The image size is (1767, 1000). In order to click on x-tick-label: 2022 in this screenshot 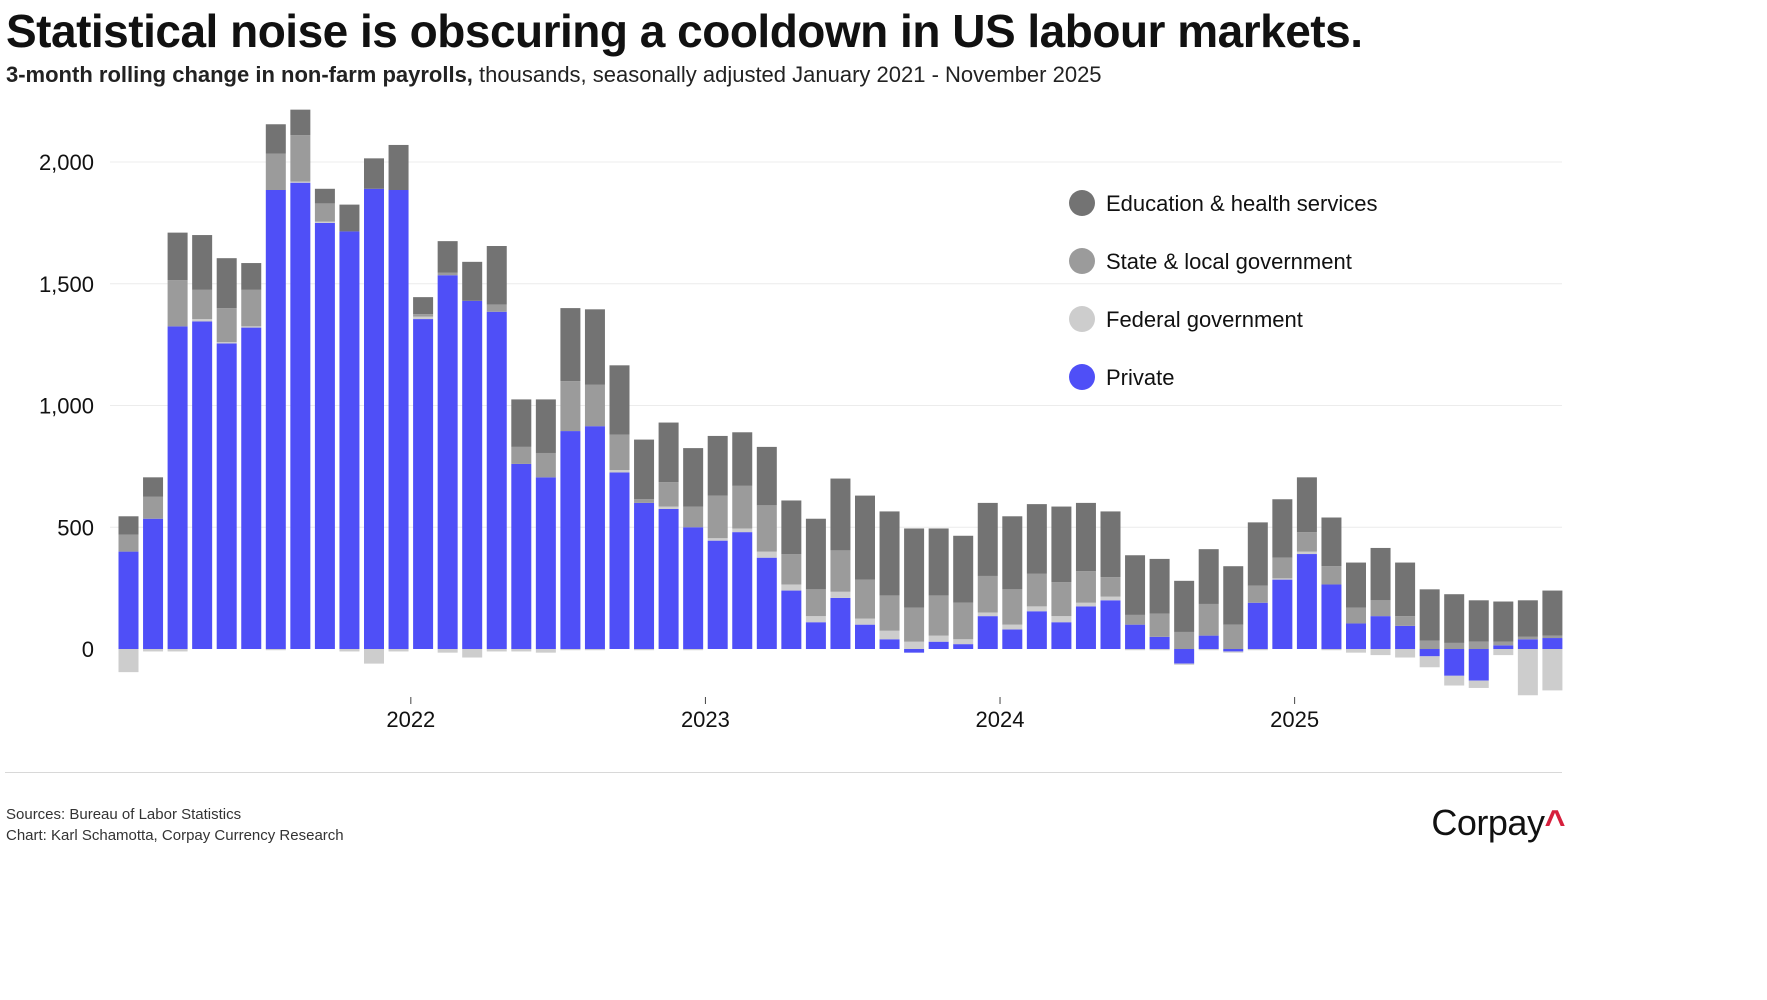, I will do `click(410, 719)`.